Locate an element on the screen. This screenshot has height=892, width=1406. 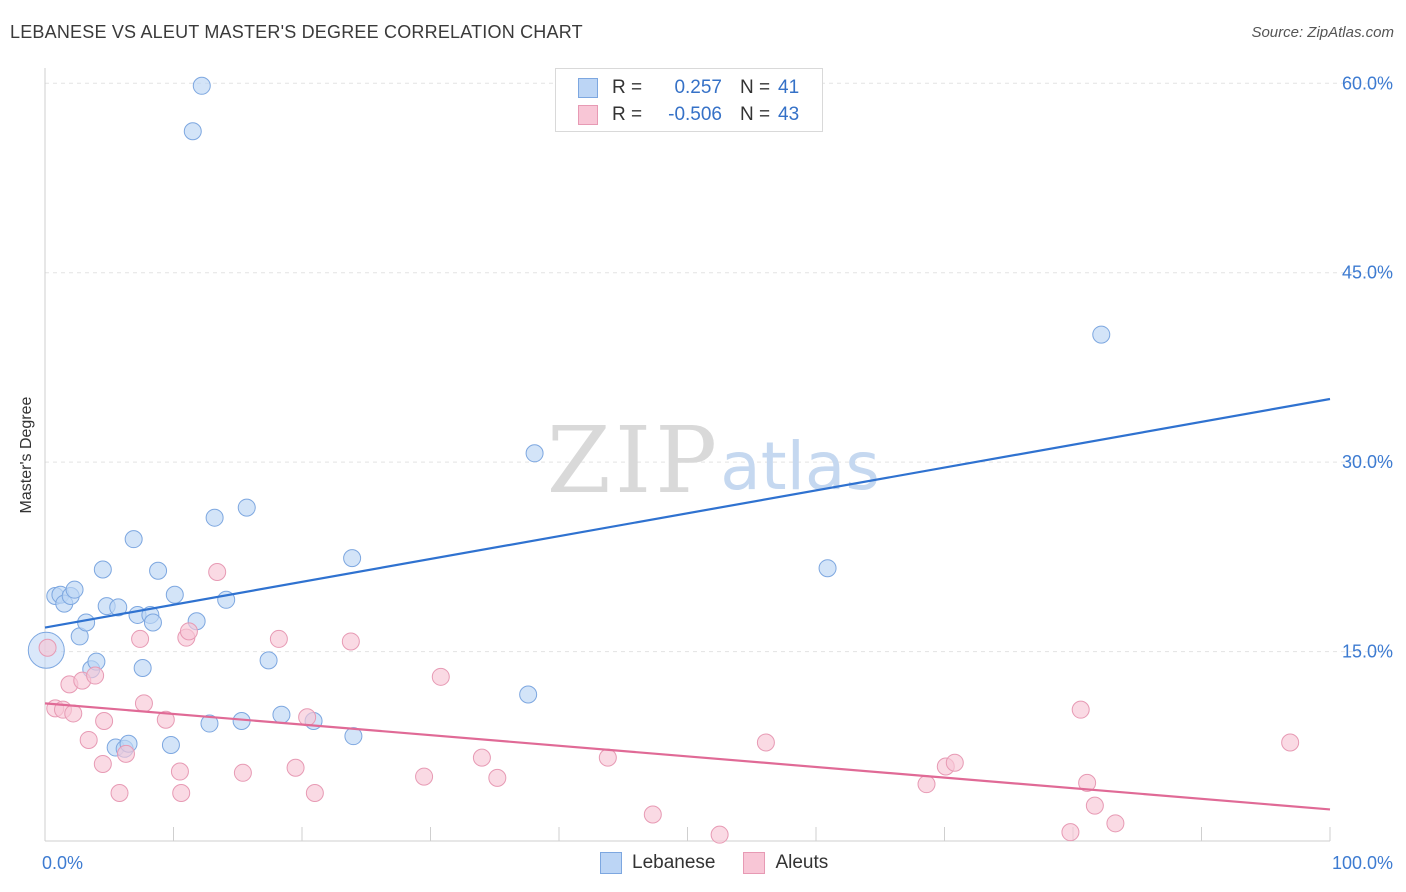
lebanese-legend-swatch is located at coordinates (611, 863).